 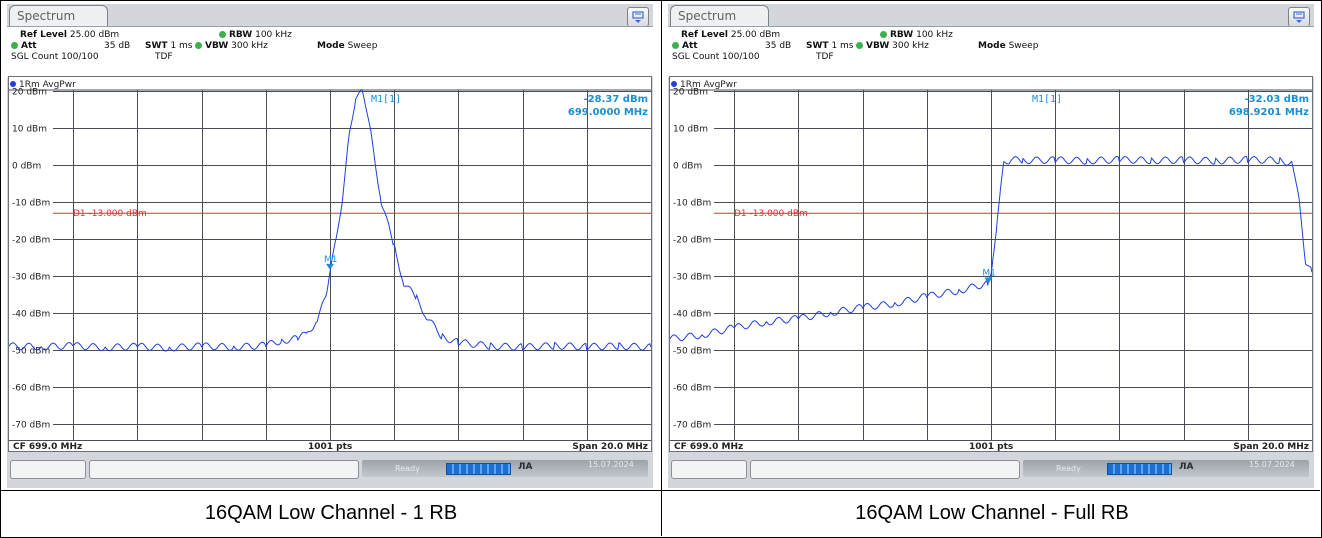 What do you see at coordinates (331, 513) in the screenshot?
I see `caption-left: 16QAM Low Channel - 1 RB` at bounding box center [331, 513].